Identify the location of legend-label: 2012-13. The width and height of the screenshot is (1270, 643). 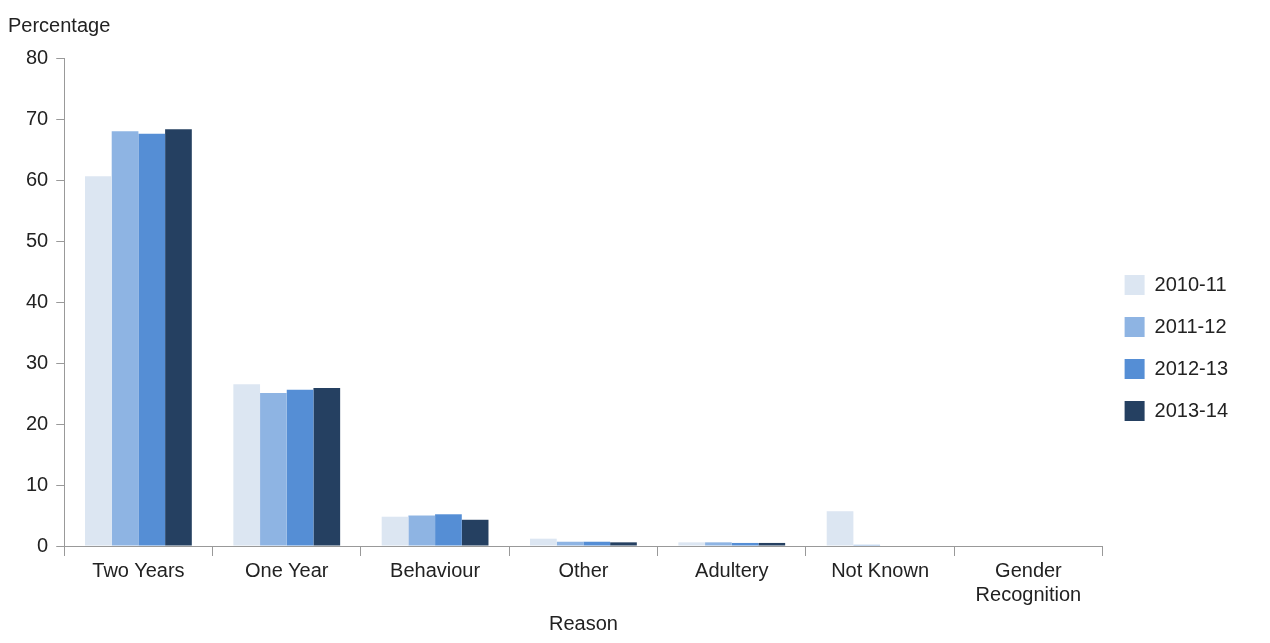
(1191, 367).